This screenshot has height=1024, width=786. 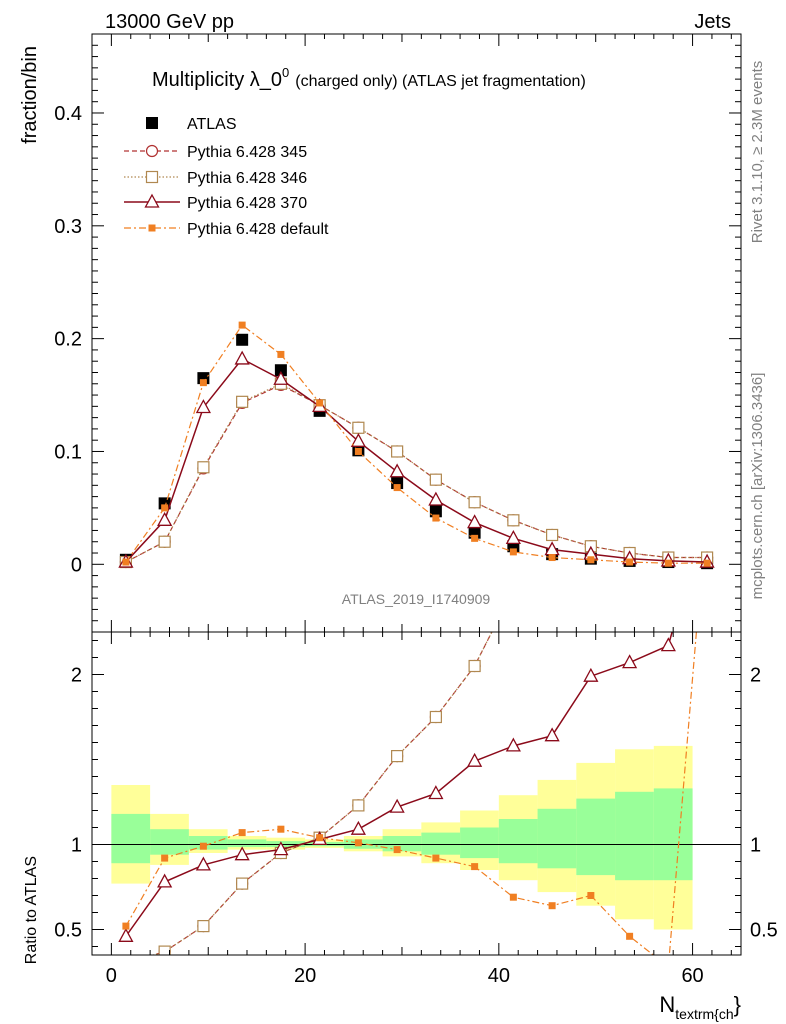 What do you see at coordinates (755, 676) in the screenshot?
I see `y-tick-label-ratio-right-2: 2` at bounding box center [755, 676].